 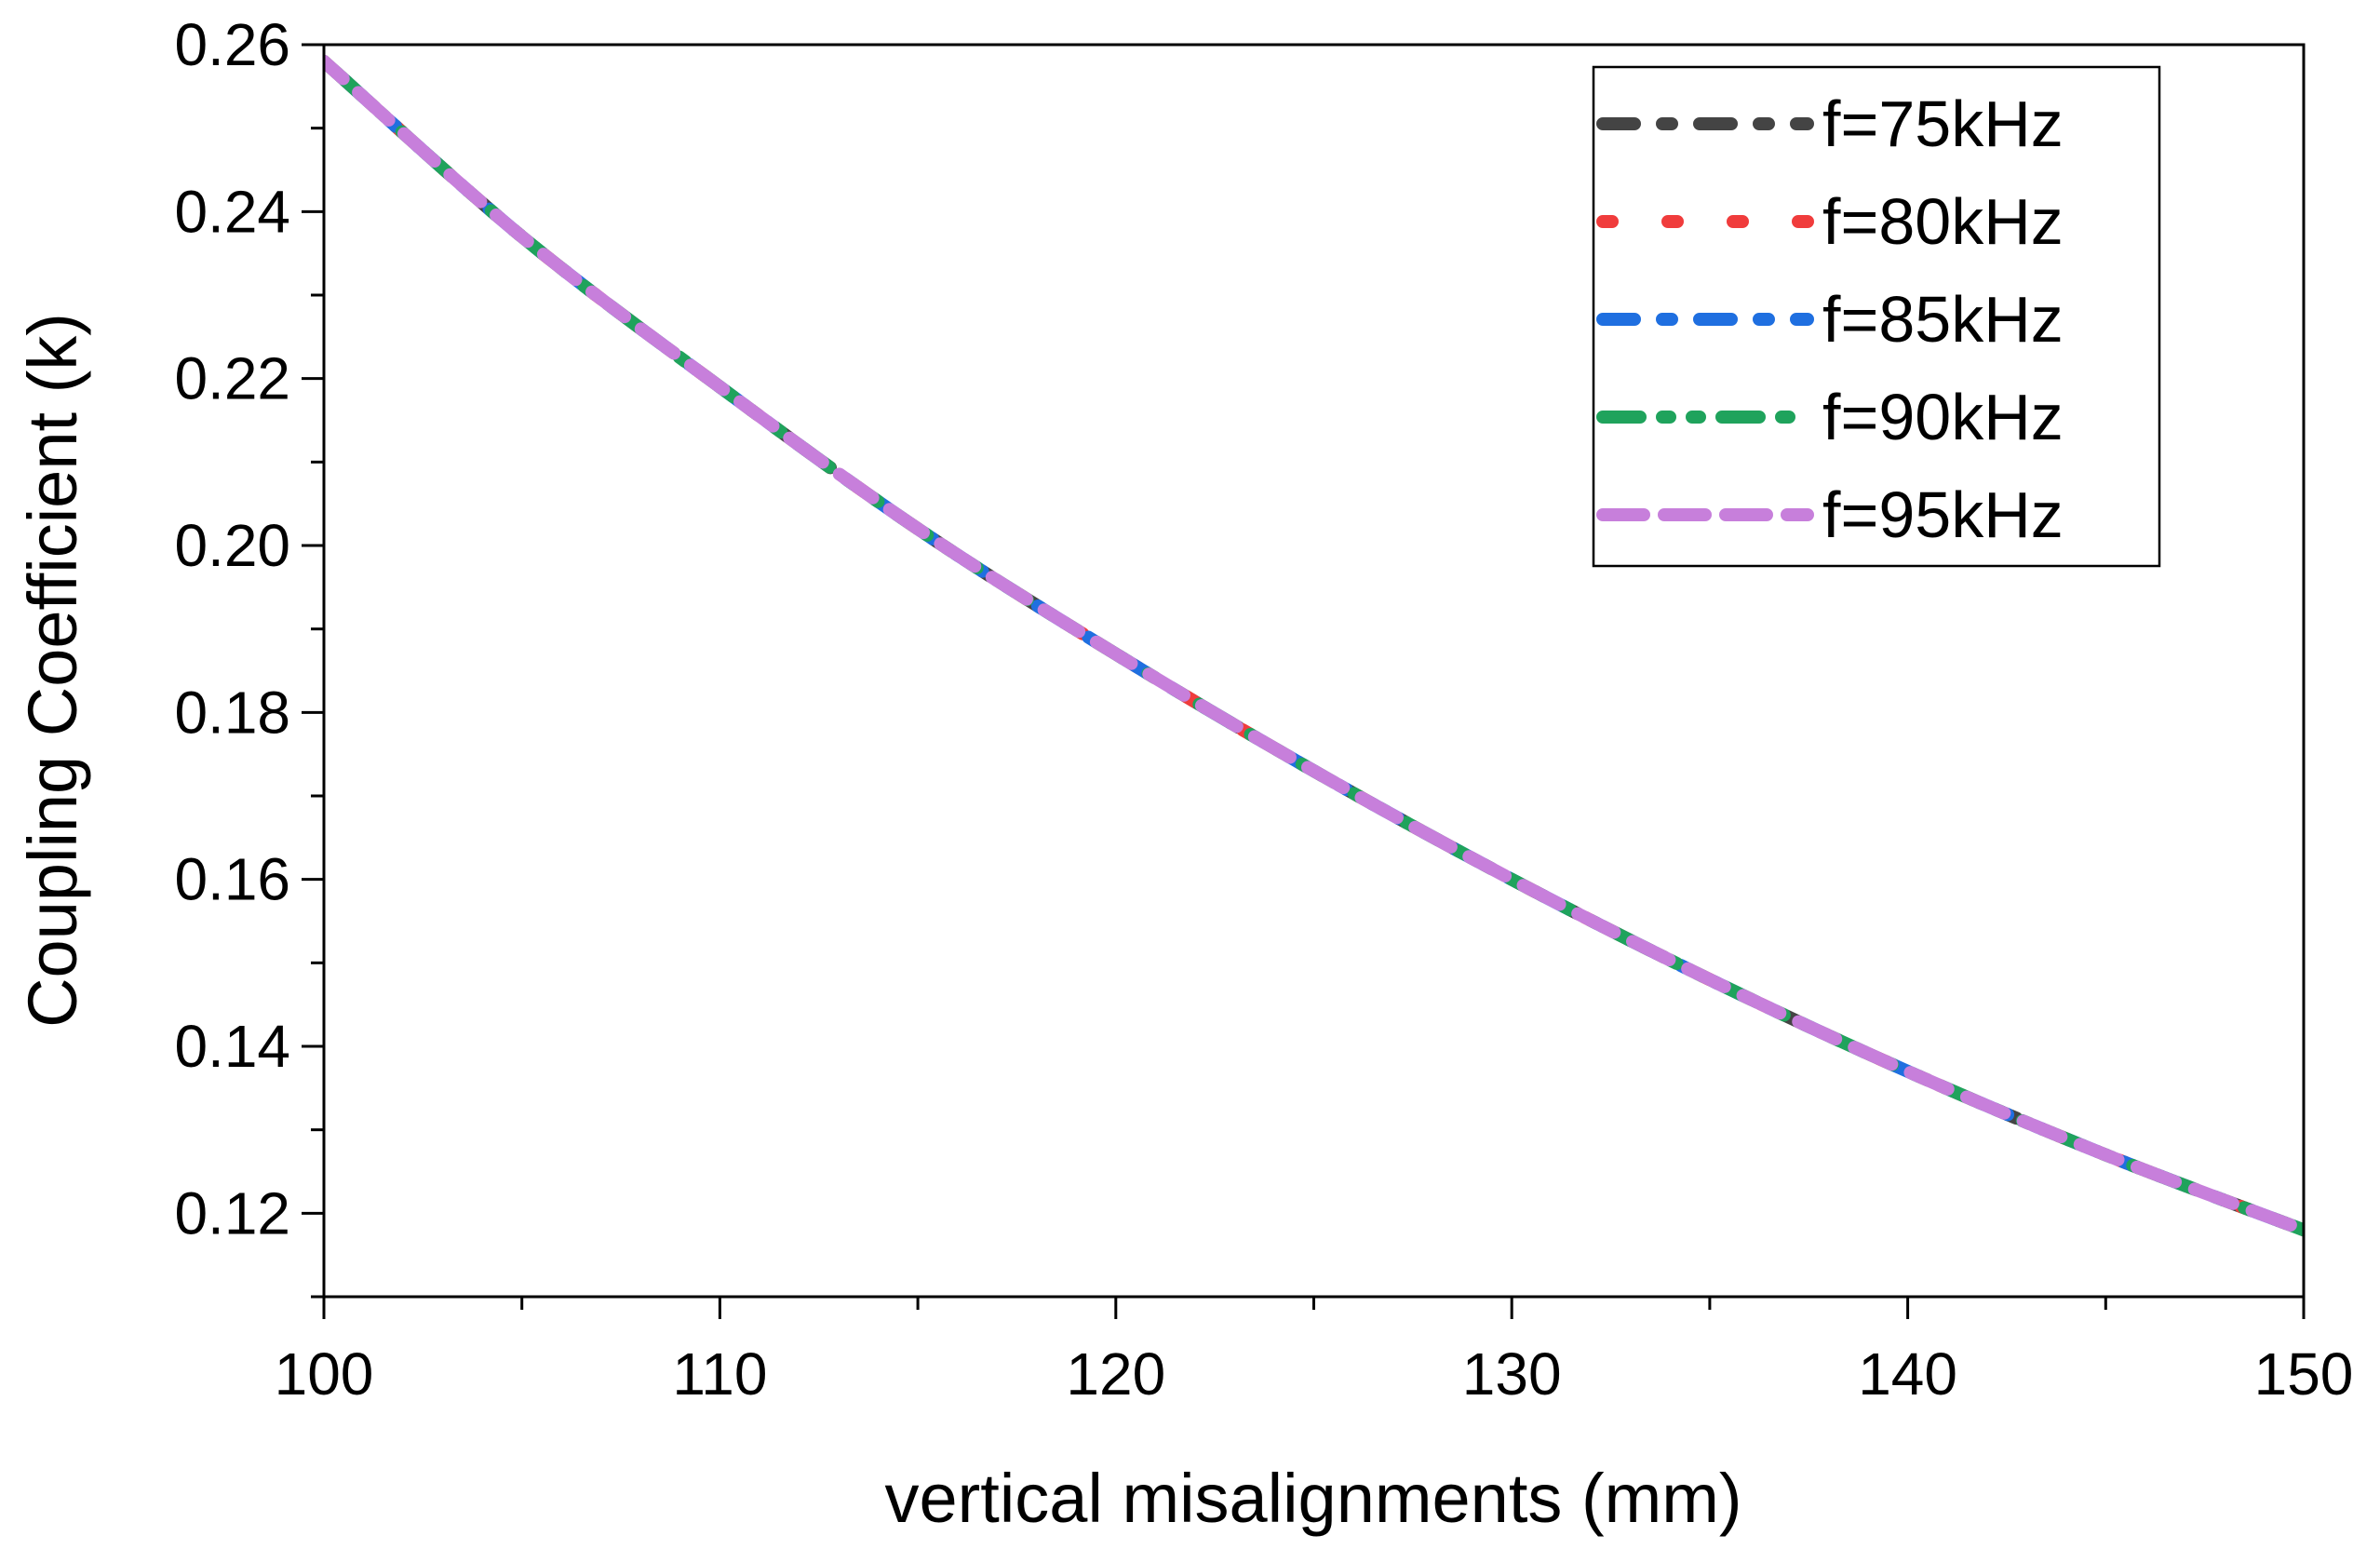 I want to click on legend: f=75kHz f=80kHz f=85kHz f=90kHz f=95kHz, so click(x=1876, y=317).